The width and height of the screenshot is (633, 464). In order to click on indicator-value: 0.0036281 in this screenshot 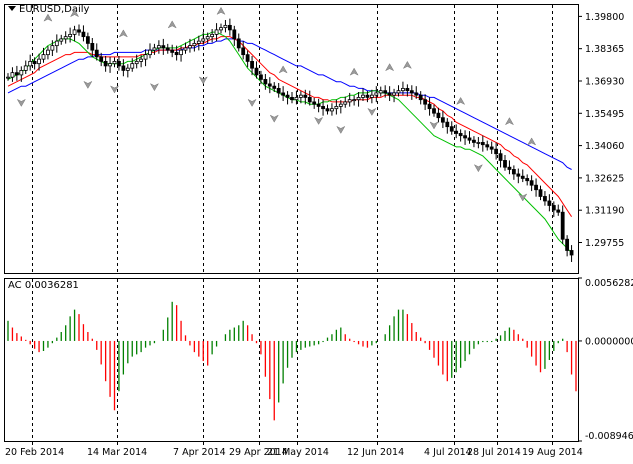, I will do `click(51, 285)`.